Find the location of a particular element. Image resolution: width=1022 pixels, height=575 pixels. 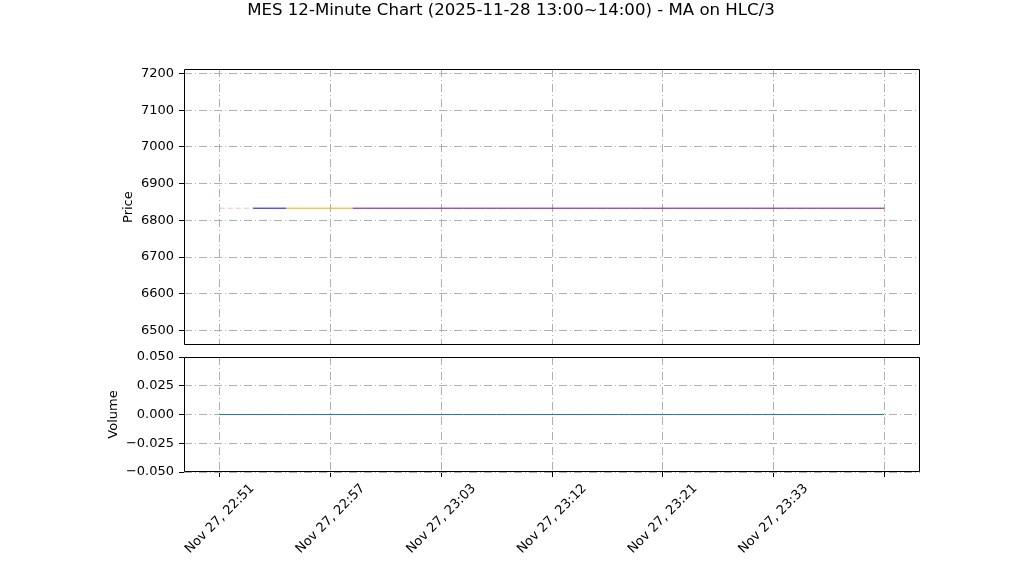

y-tick-label: −0.050 is located at coordinates (149, 471).